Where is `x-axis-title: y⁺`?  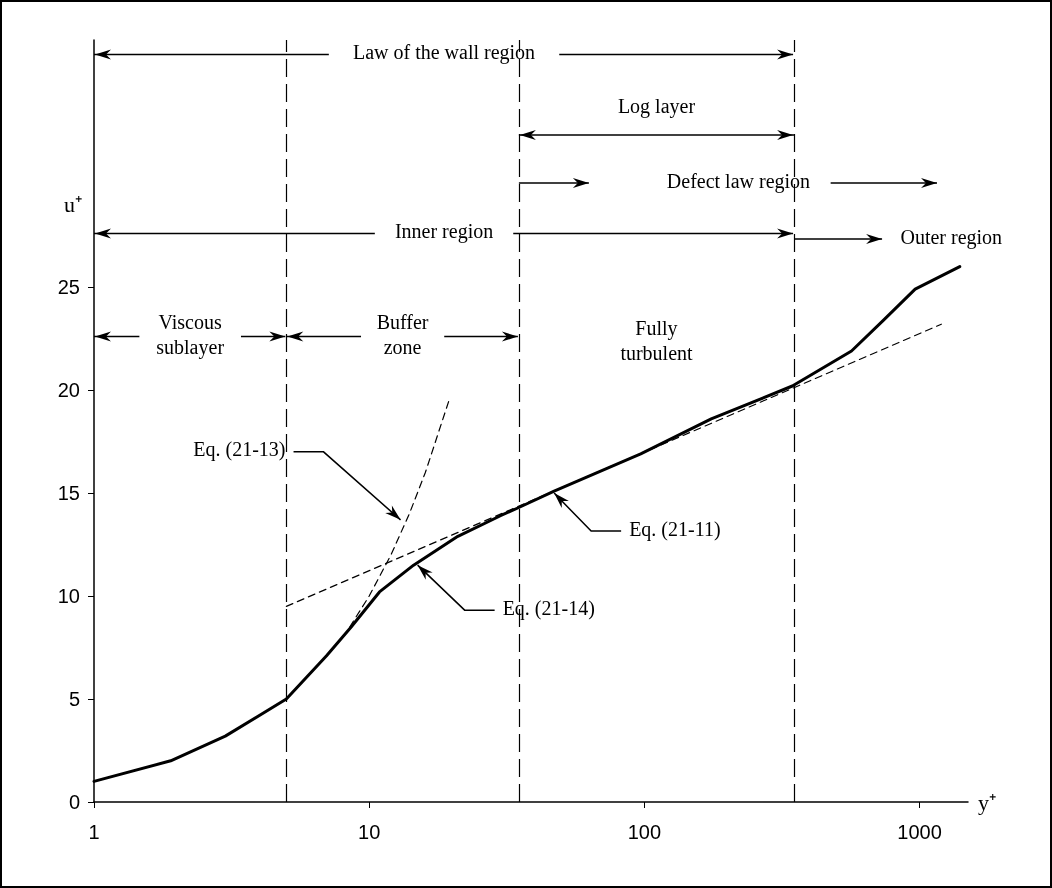 x-axis-title: y⁺ is located at coordinates (987, 802).